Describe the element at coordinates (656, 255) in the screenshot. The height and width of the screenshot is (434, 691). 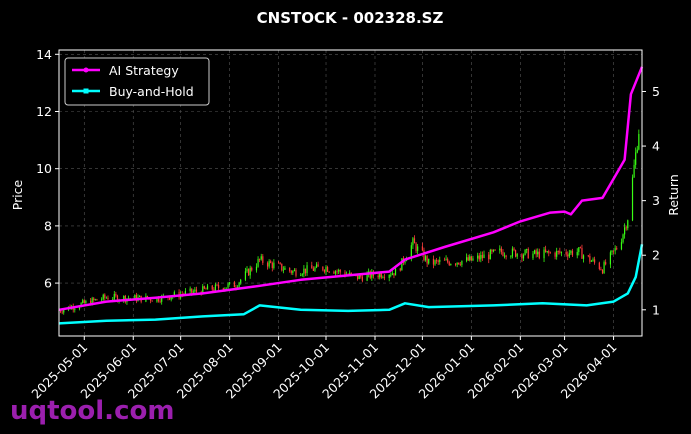
I see `y2-tick-label: 2` at that location.